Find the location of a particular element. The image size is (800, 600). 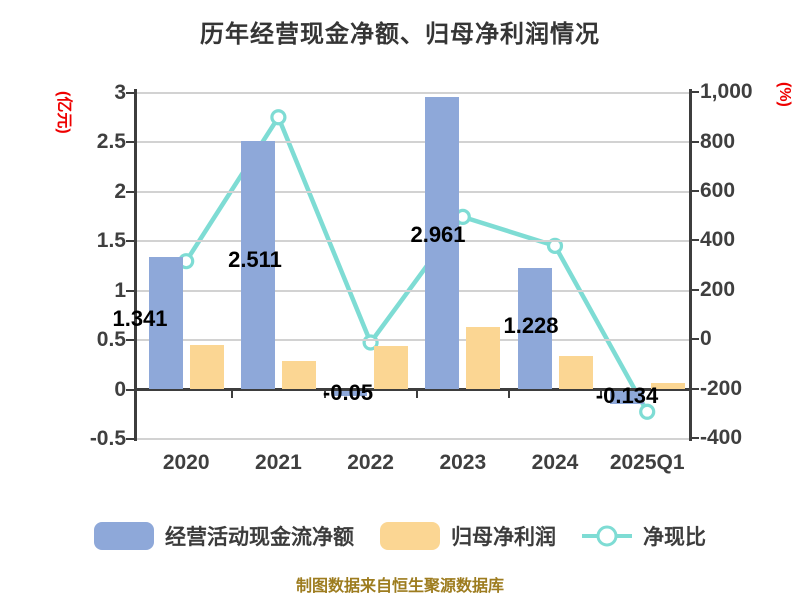

bar-operating-cash-2022 is located at coordinates (350, 393).